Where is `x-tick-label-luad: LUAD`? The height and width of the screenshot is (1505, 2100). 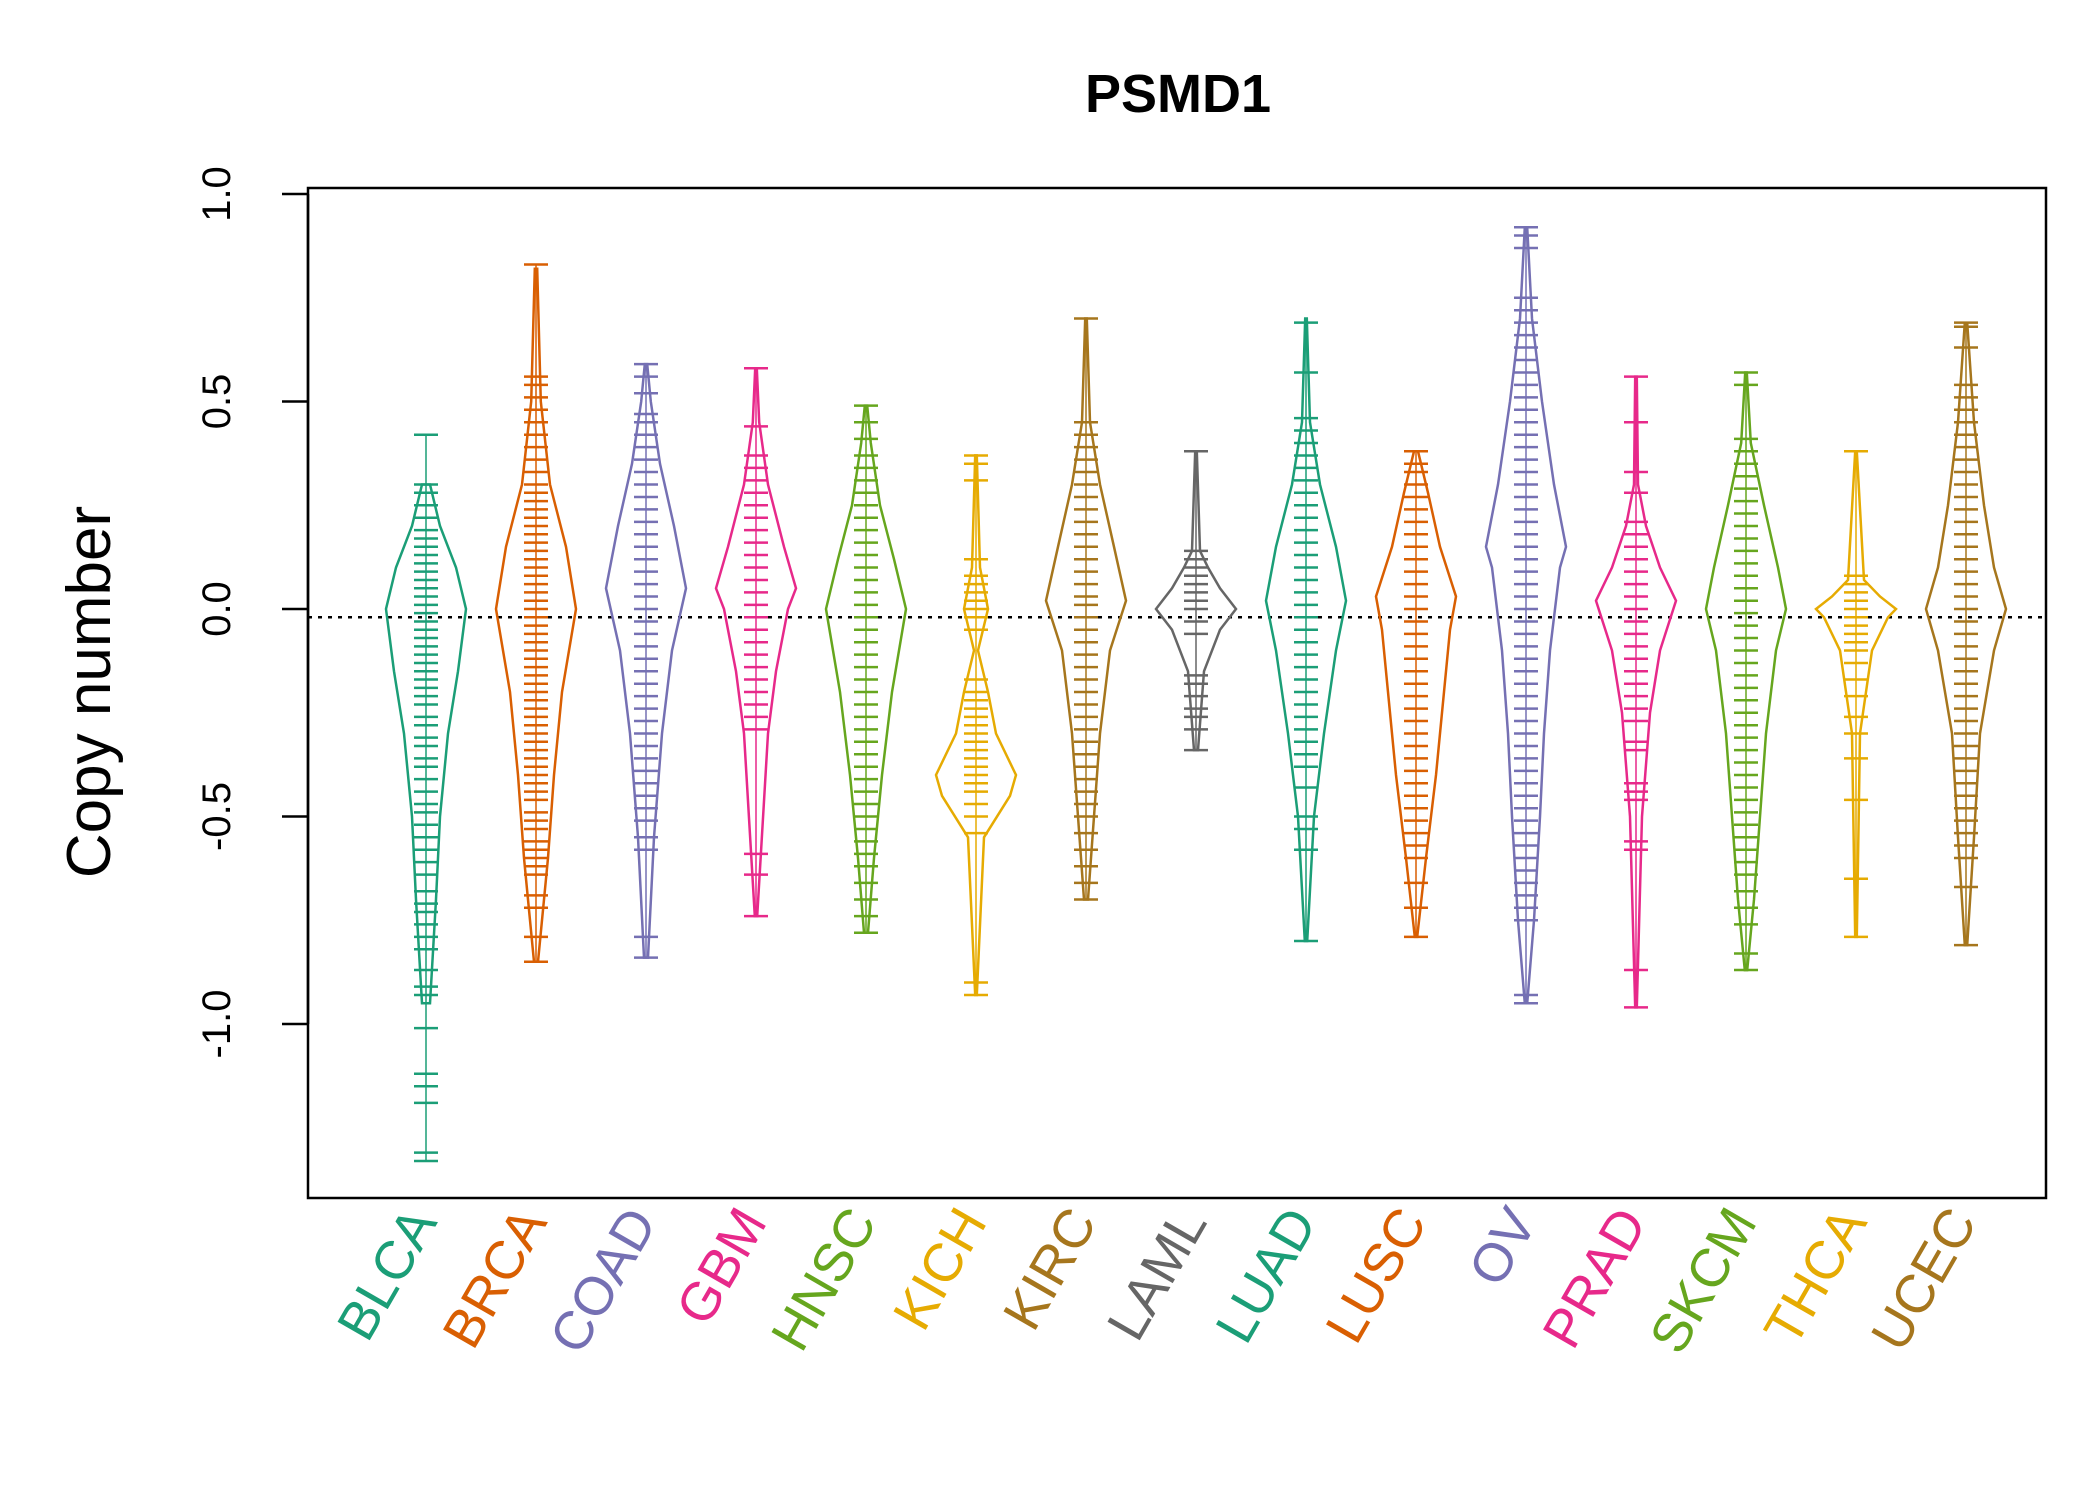 x-tick-label-luad: LUAD is located at coordinates (1266, 1275).